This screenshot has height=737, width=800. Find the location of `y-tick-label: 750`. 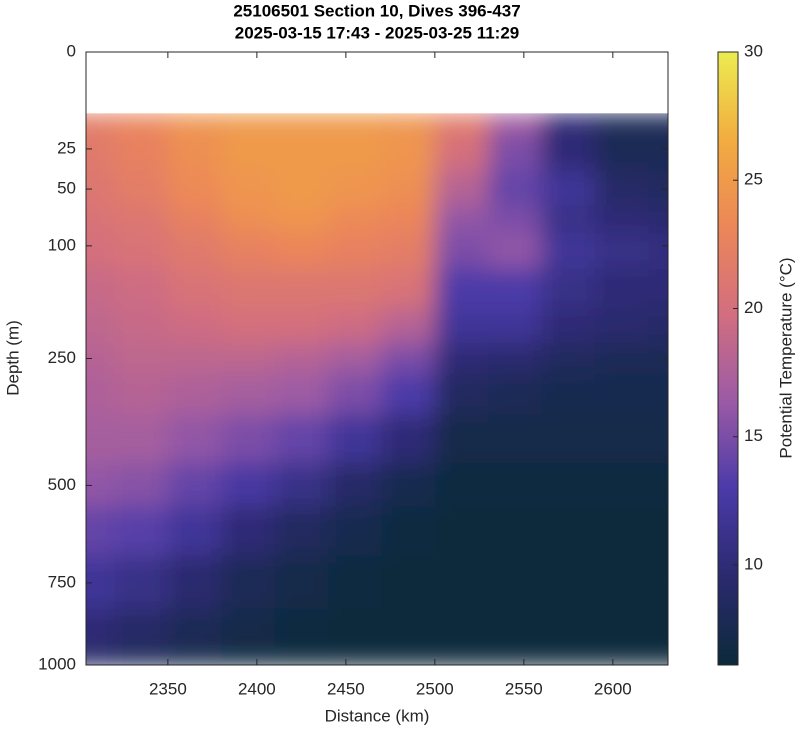

y-tick-label: 750 is located at coordinates (62, 581).